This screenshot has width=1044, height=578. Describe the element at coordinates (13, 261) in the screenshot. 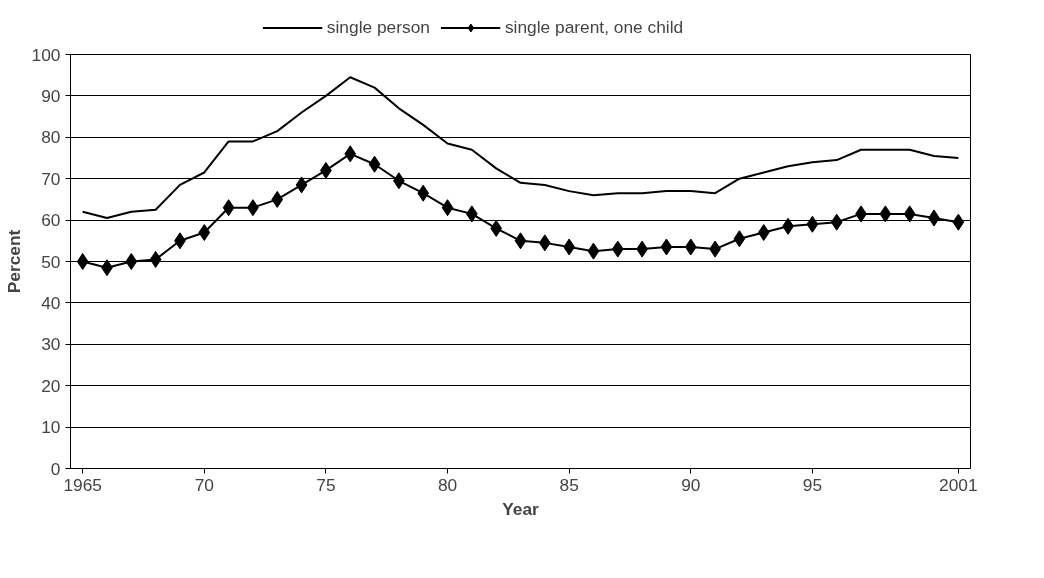

I see `y-axis-title: Percent` at that location.